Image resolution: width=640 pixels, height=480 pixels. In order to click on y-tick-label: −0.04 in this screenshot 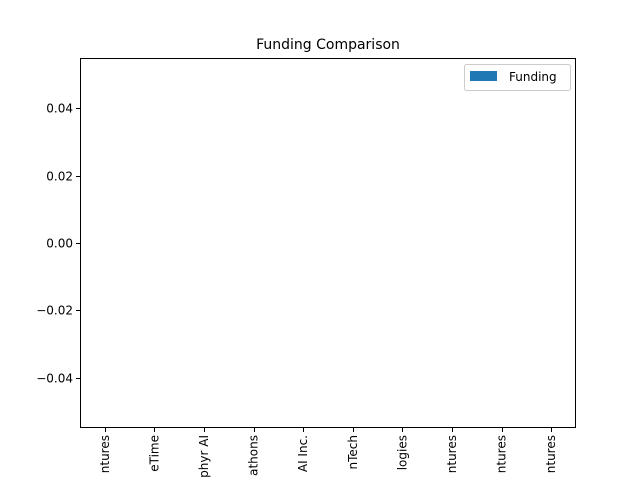, I will do `click(54, 379)`.